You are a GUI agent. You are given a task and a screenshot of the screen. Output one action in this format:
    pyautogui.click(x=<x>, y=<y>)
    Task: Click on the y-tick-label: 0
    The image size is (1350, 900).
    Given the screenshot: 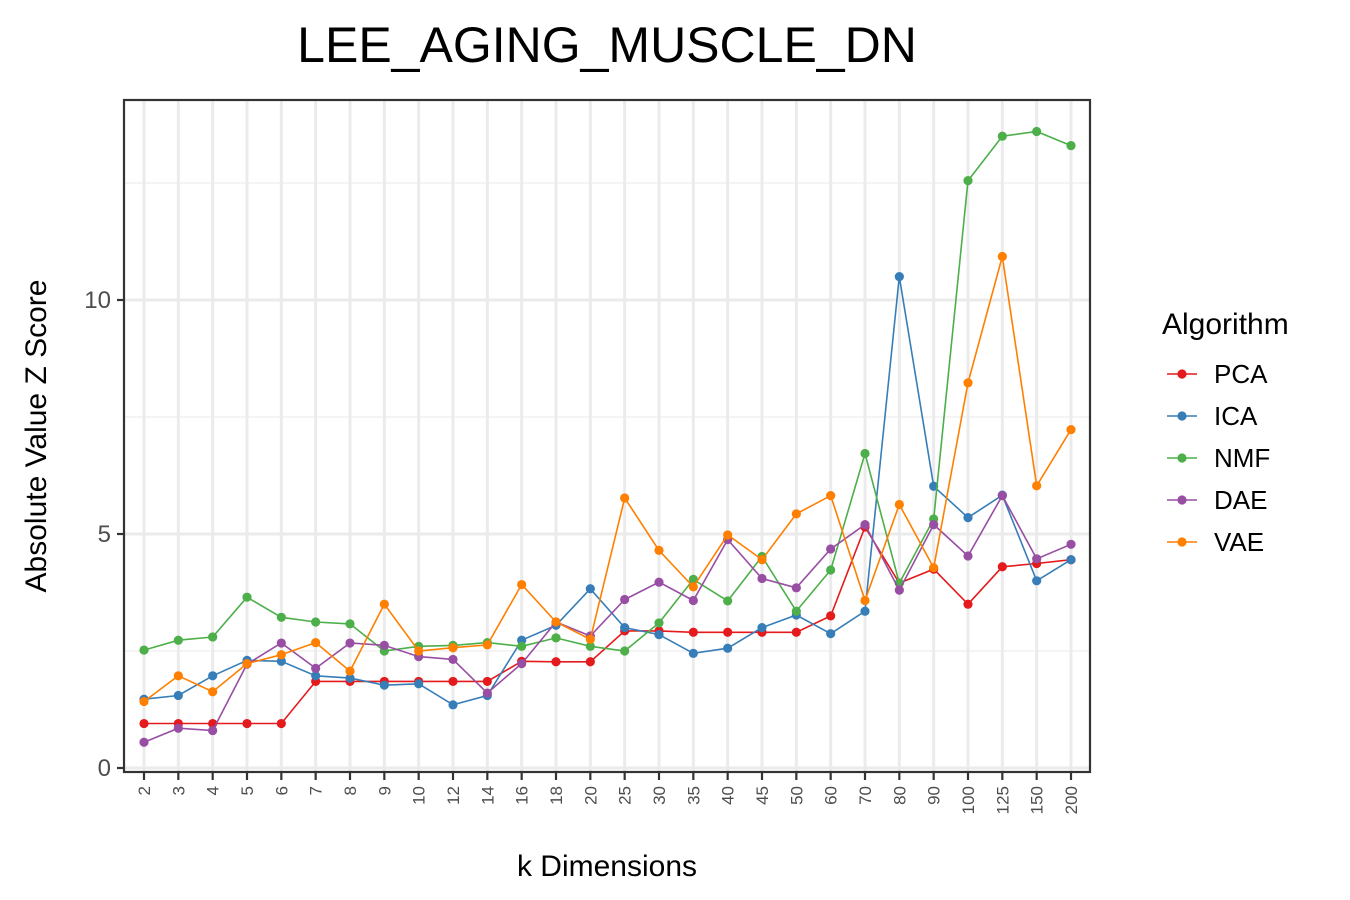 What is the action you would take?
    pyautogui.click(x=104, y=768)
    